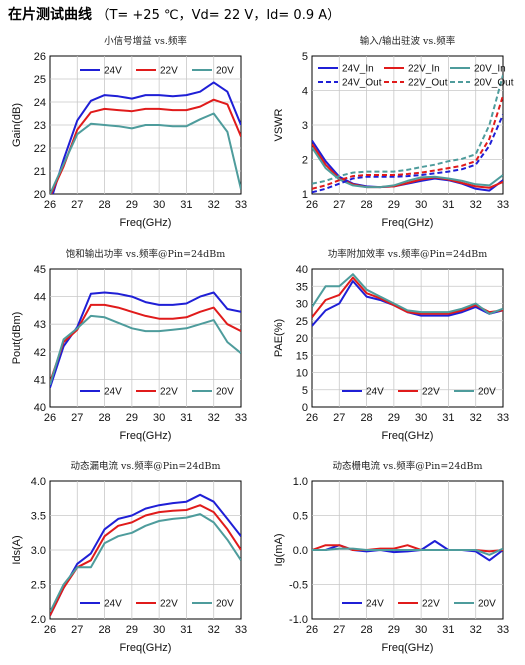 This screenshot has height=665, width=525. What do you see at coordinates (40, 126) in the screenshot?
I see `y-tick-label: 23` at bounding box center [40, 126].